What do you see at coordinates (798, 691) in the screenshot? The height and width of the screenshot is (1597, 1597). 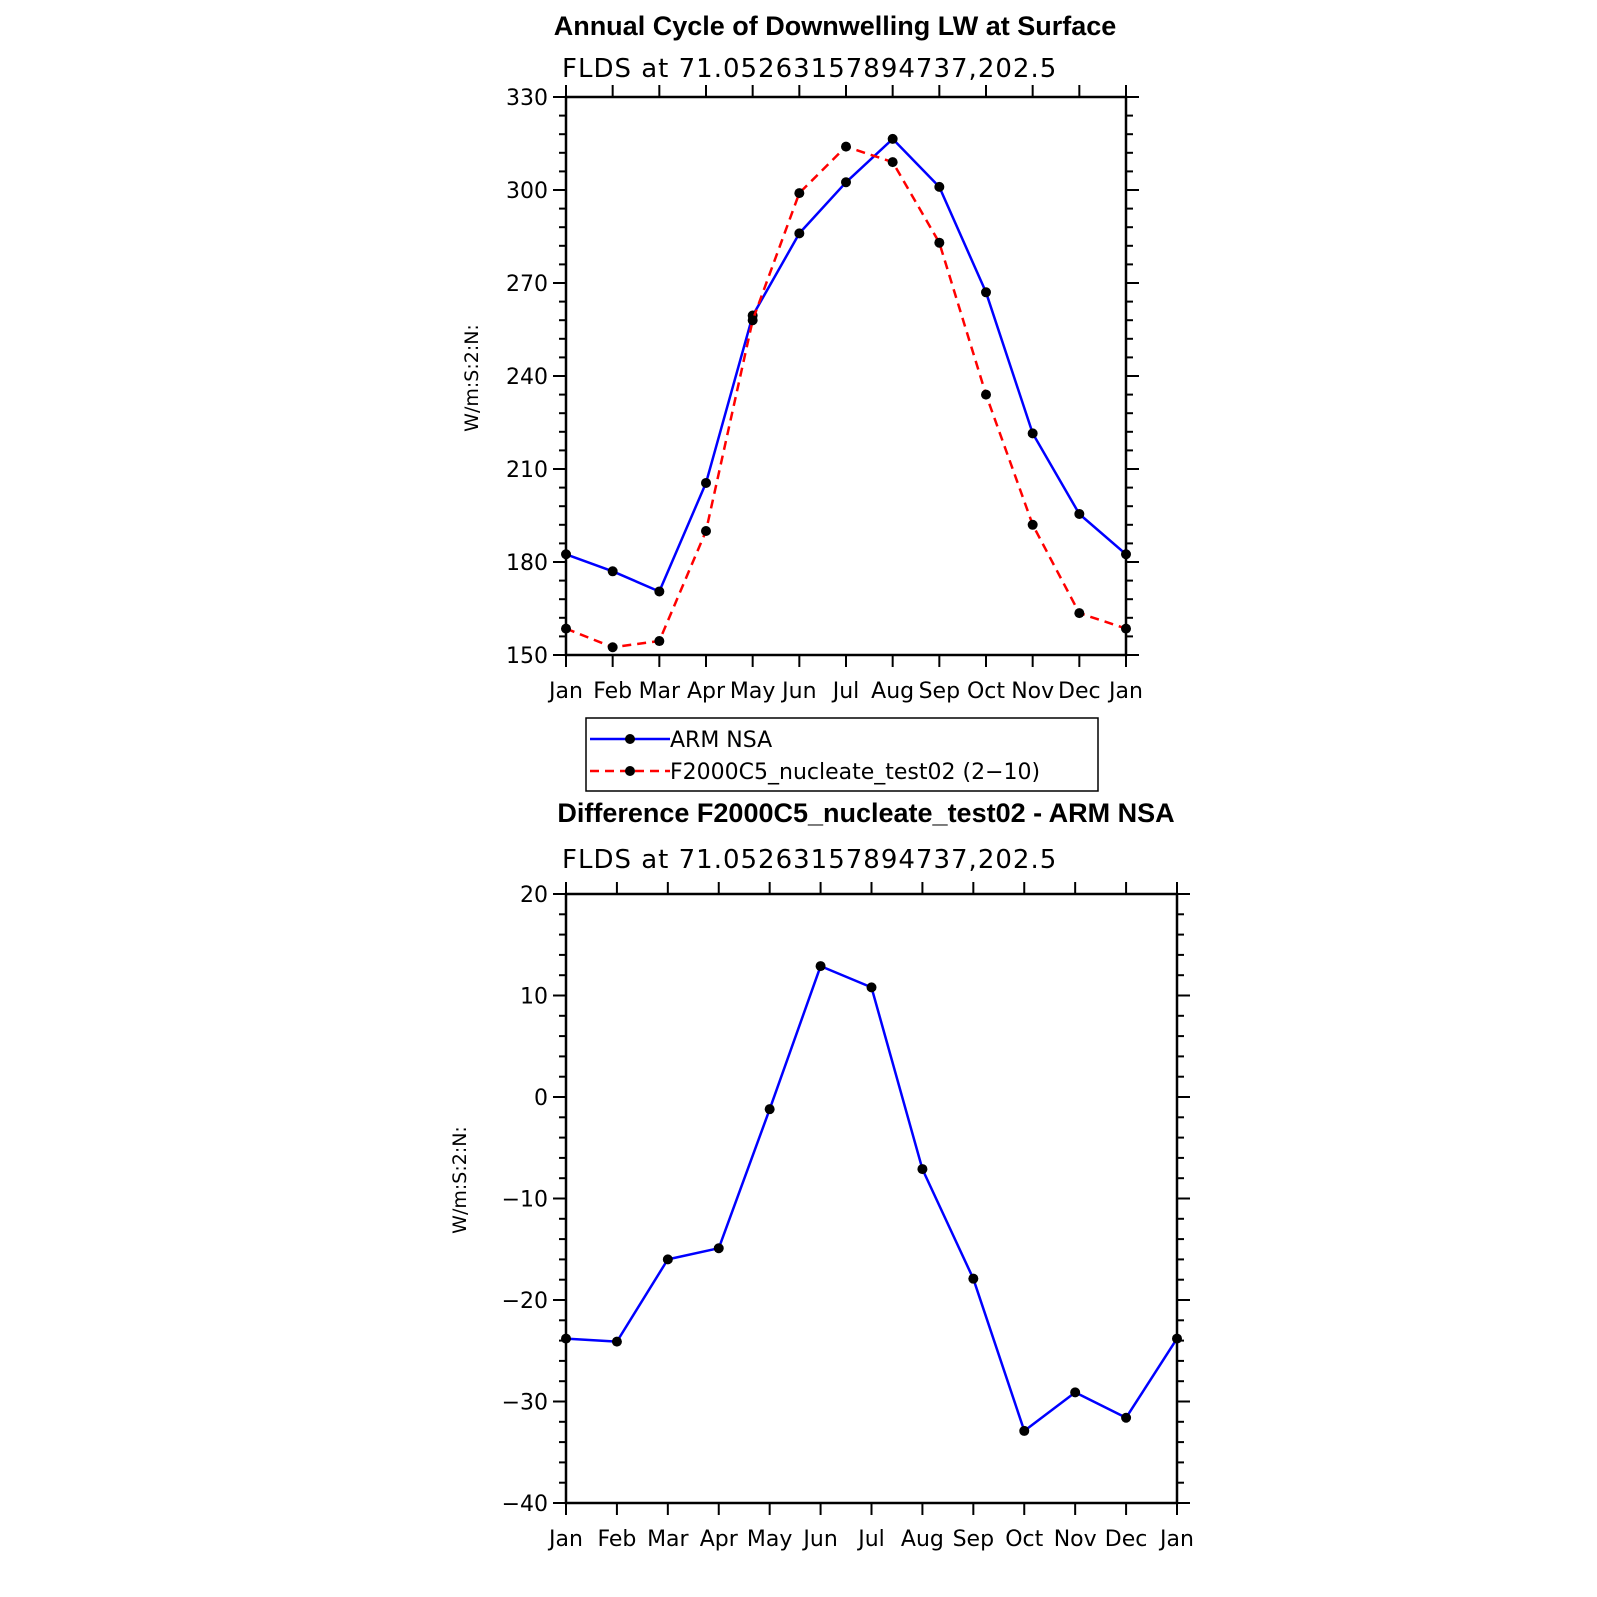 I see `chart-0-xtick-label: Jun` at bounding box center [798, 691].